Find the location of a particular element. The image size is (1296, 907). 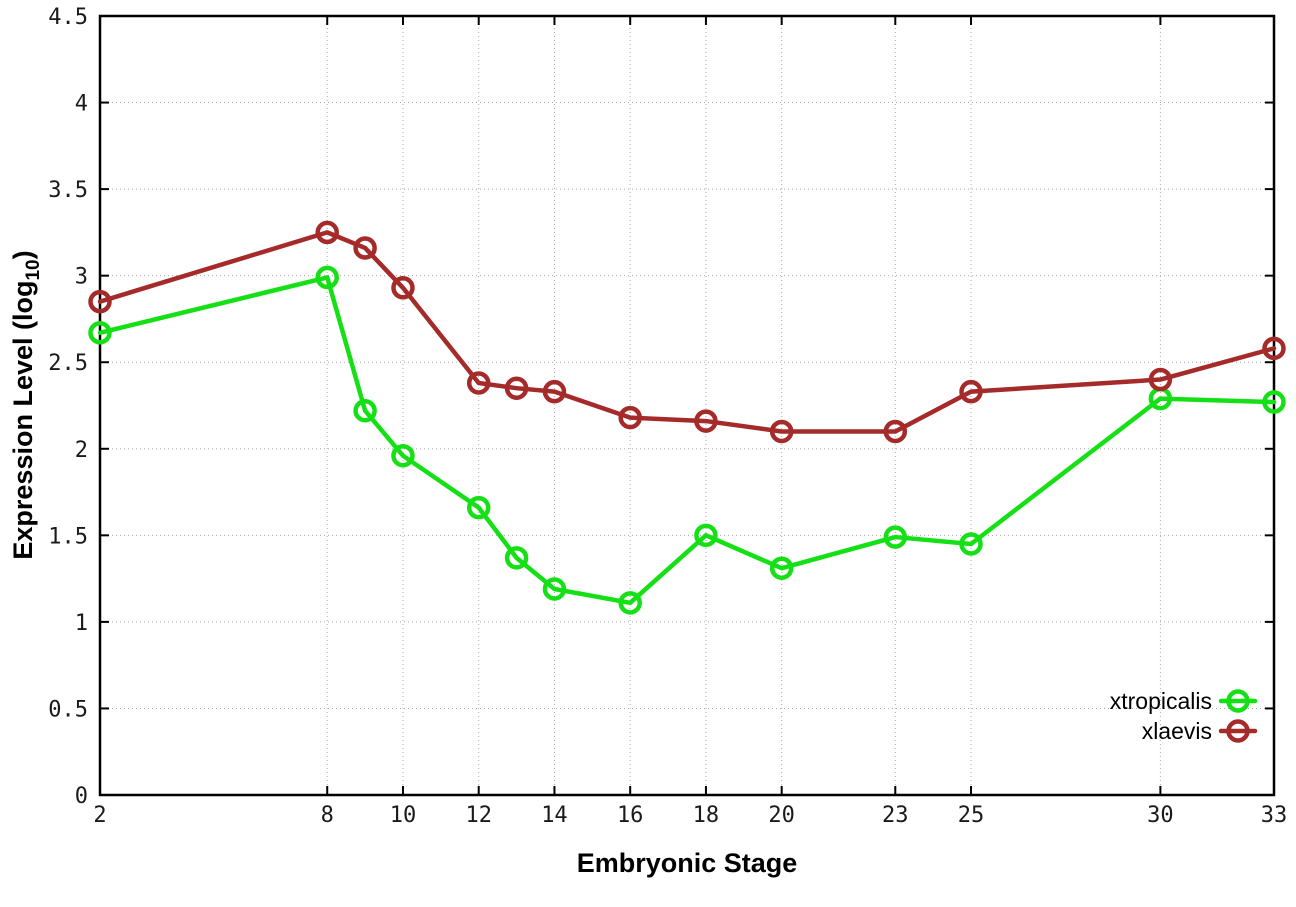

x-tick-label: 30 is located at coordinates (1160, 815).